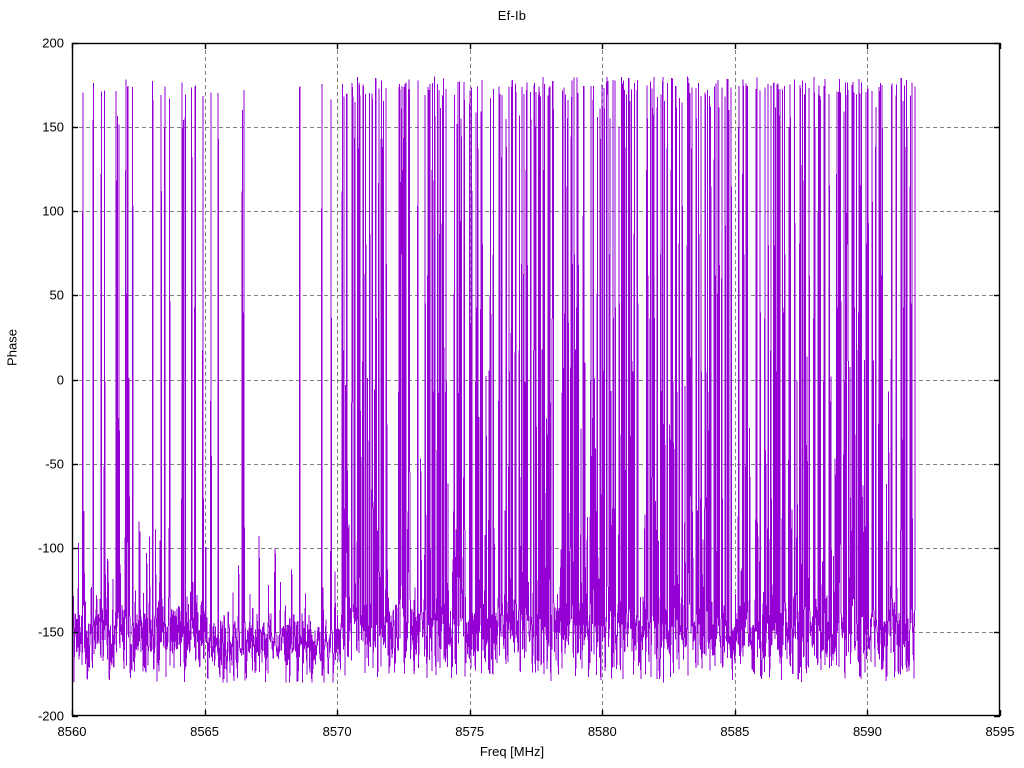  Describe the element at coordinates (512, 15) in the screenshot. I see `chart-title: Ef-Ib` at that location.